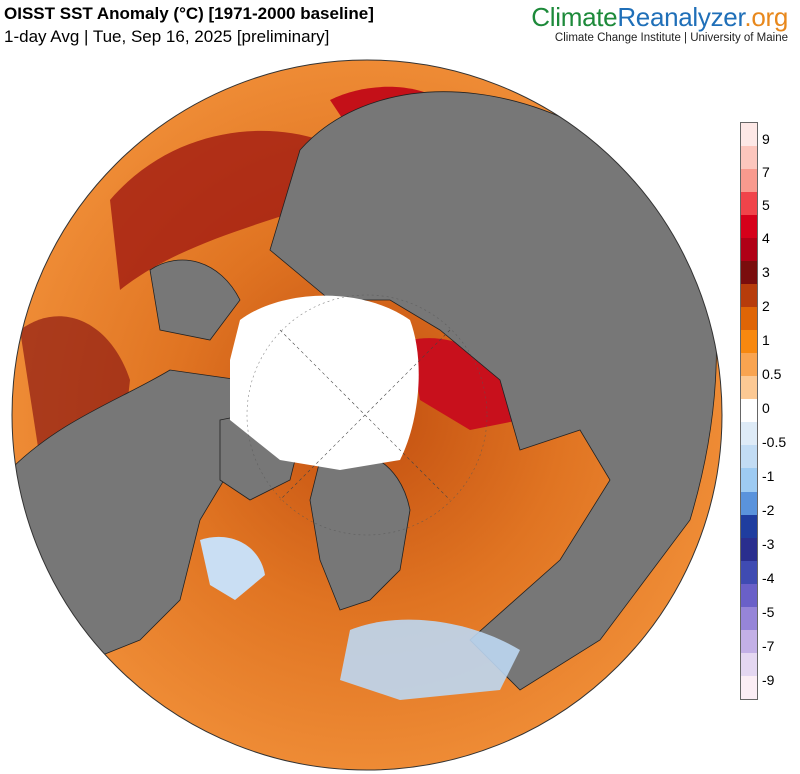 The image size is (800, 774). I want to click on colorbar-tick-label: -5, so click(768, 612).